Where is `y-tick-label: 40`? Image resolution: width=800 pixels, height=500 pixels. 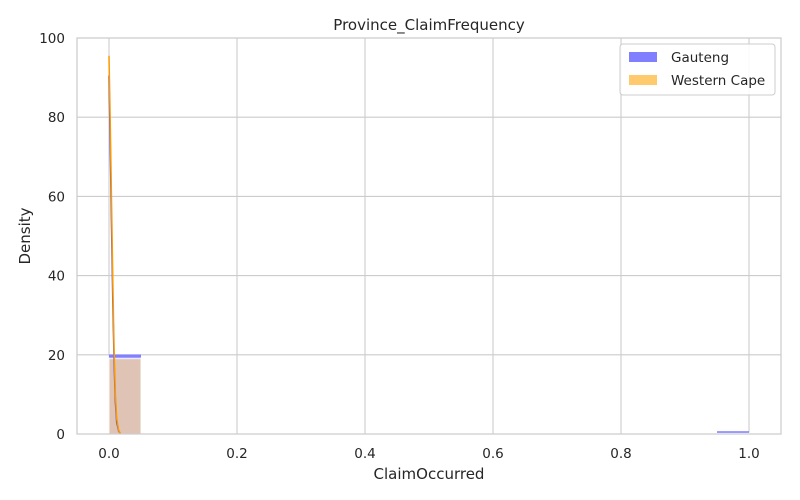
y-tick-label: 40 is located at coordinates (56, 277).